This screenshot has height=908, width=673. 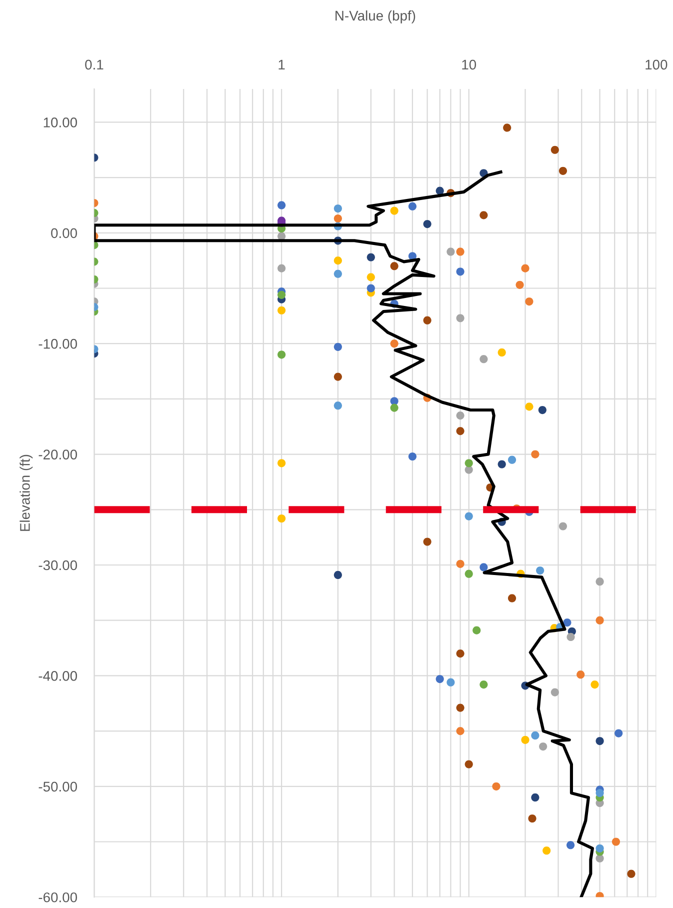 I want to click on y-axis-title: Elevation (ft), so click(x=26, y=492).